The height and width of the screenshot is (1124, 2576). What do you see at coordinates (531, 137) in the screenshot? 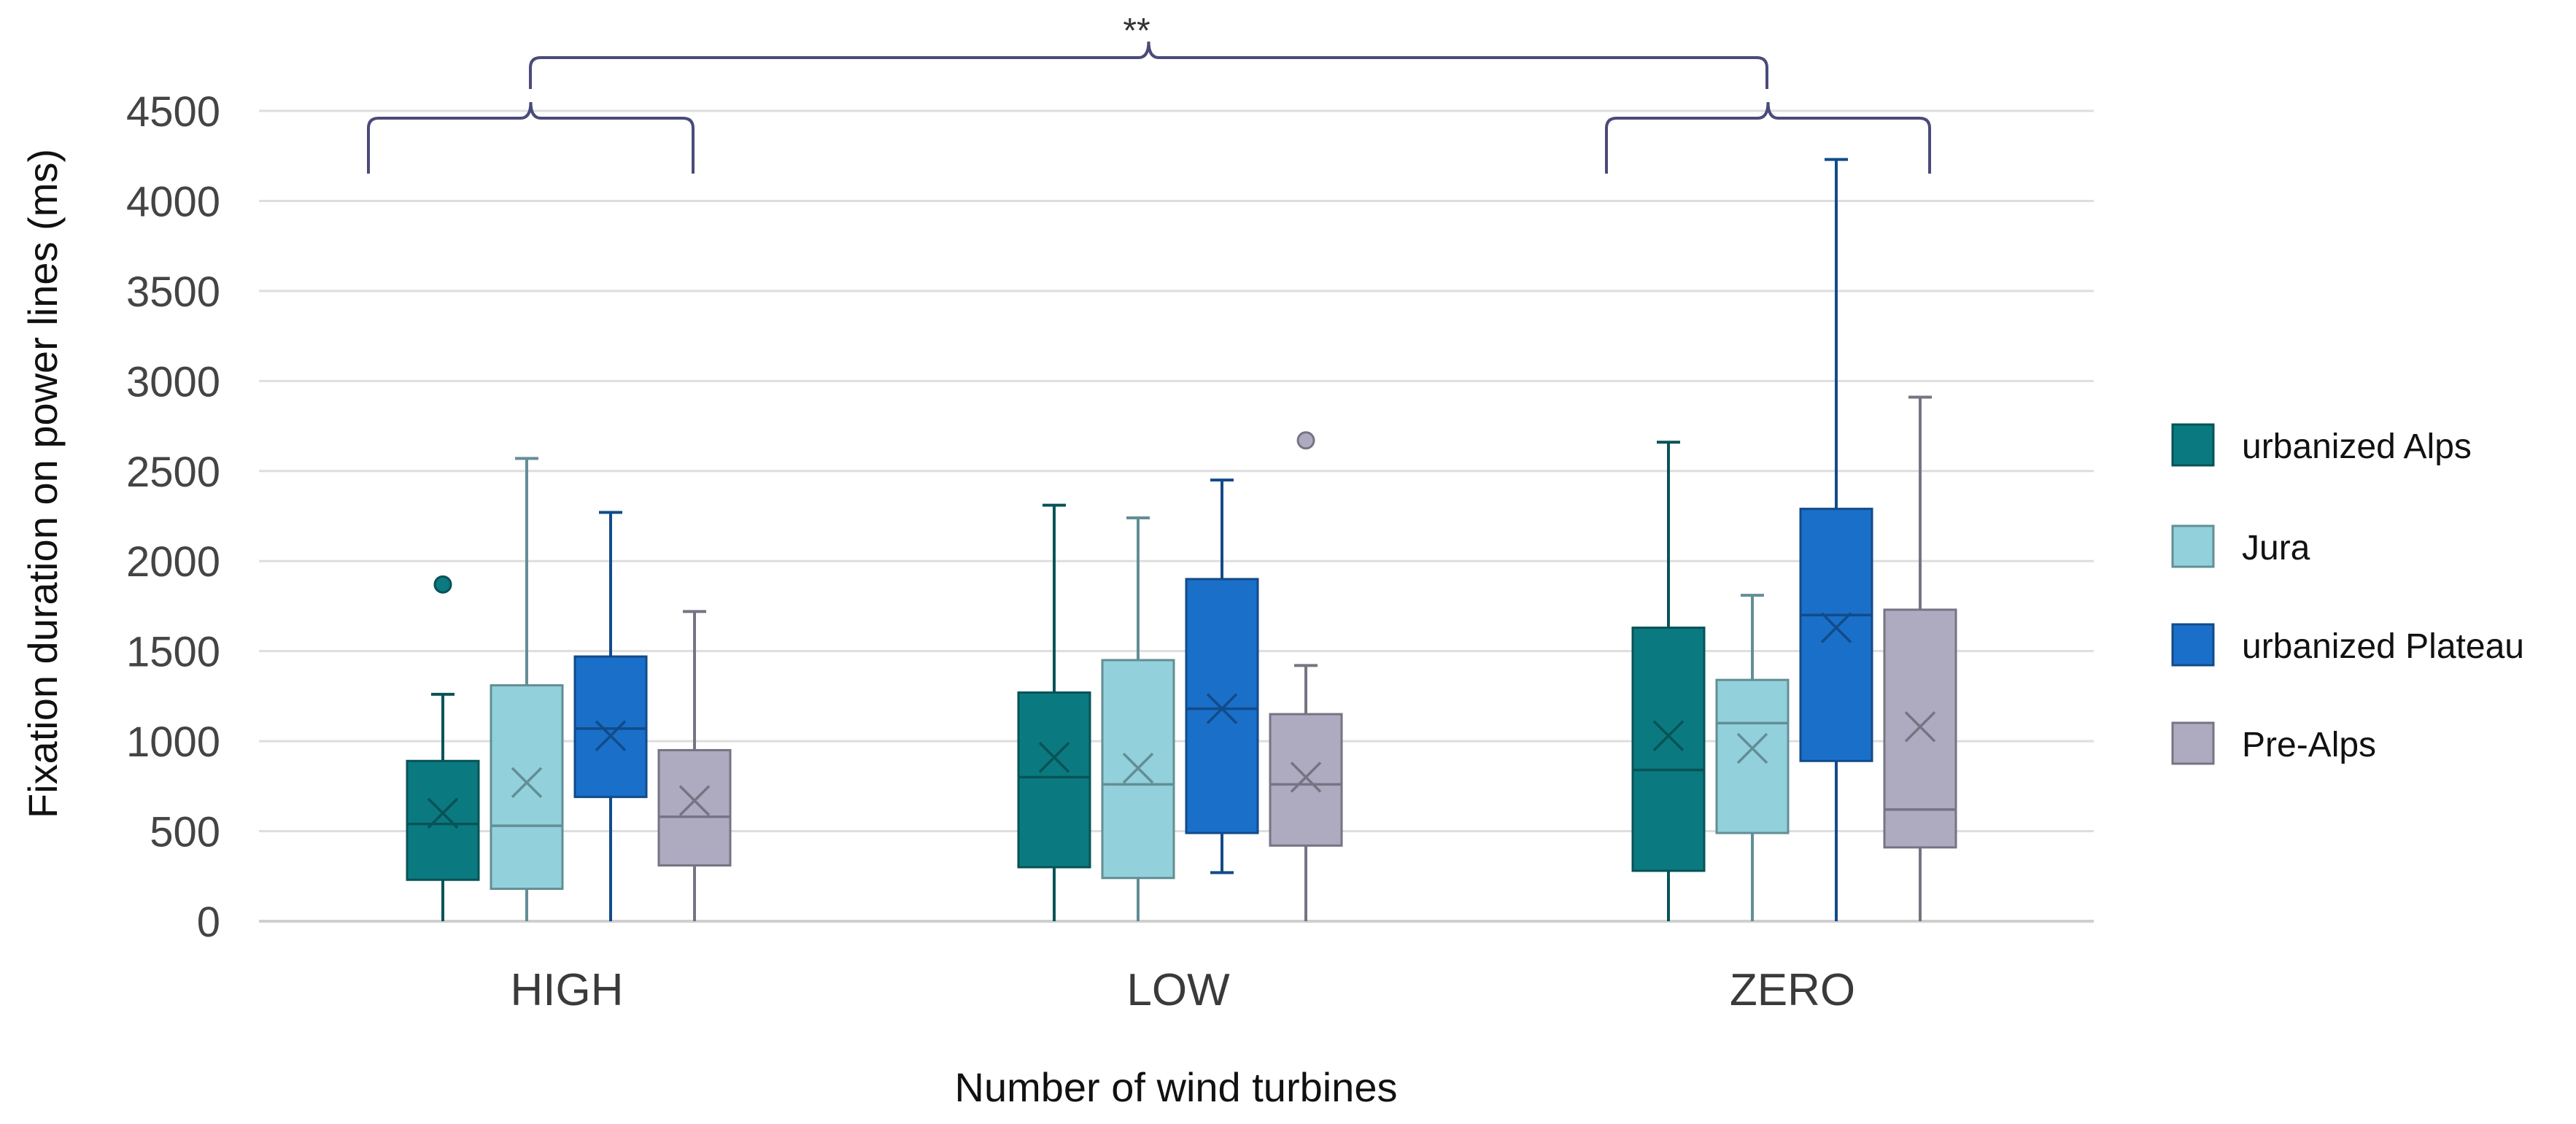
I see `bracket-high-group` at bounding box center [531, 137].